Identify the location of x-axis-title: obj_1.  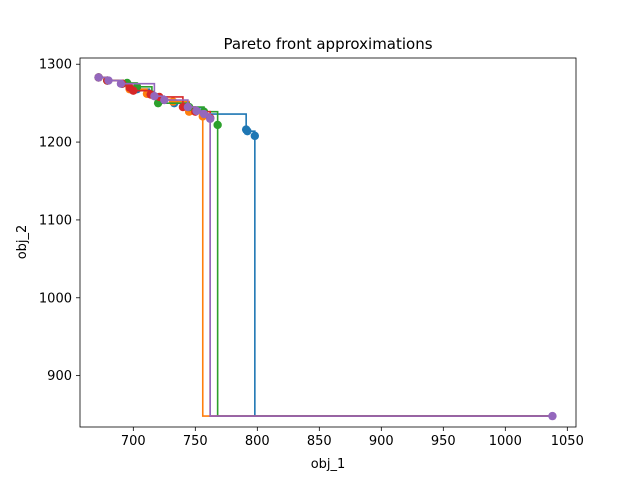
(328, 464).